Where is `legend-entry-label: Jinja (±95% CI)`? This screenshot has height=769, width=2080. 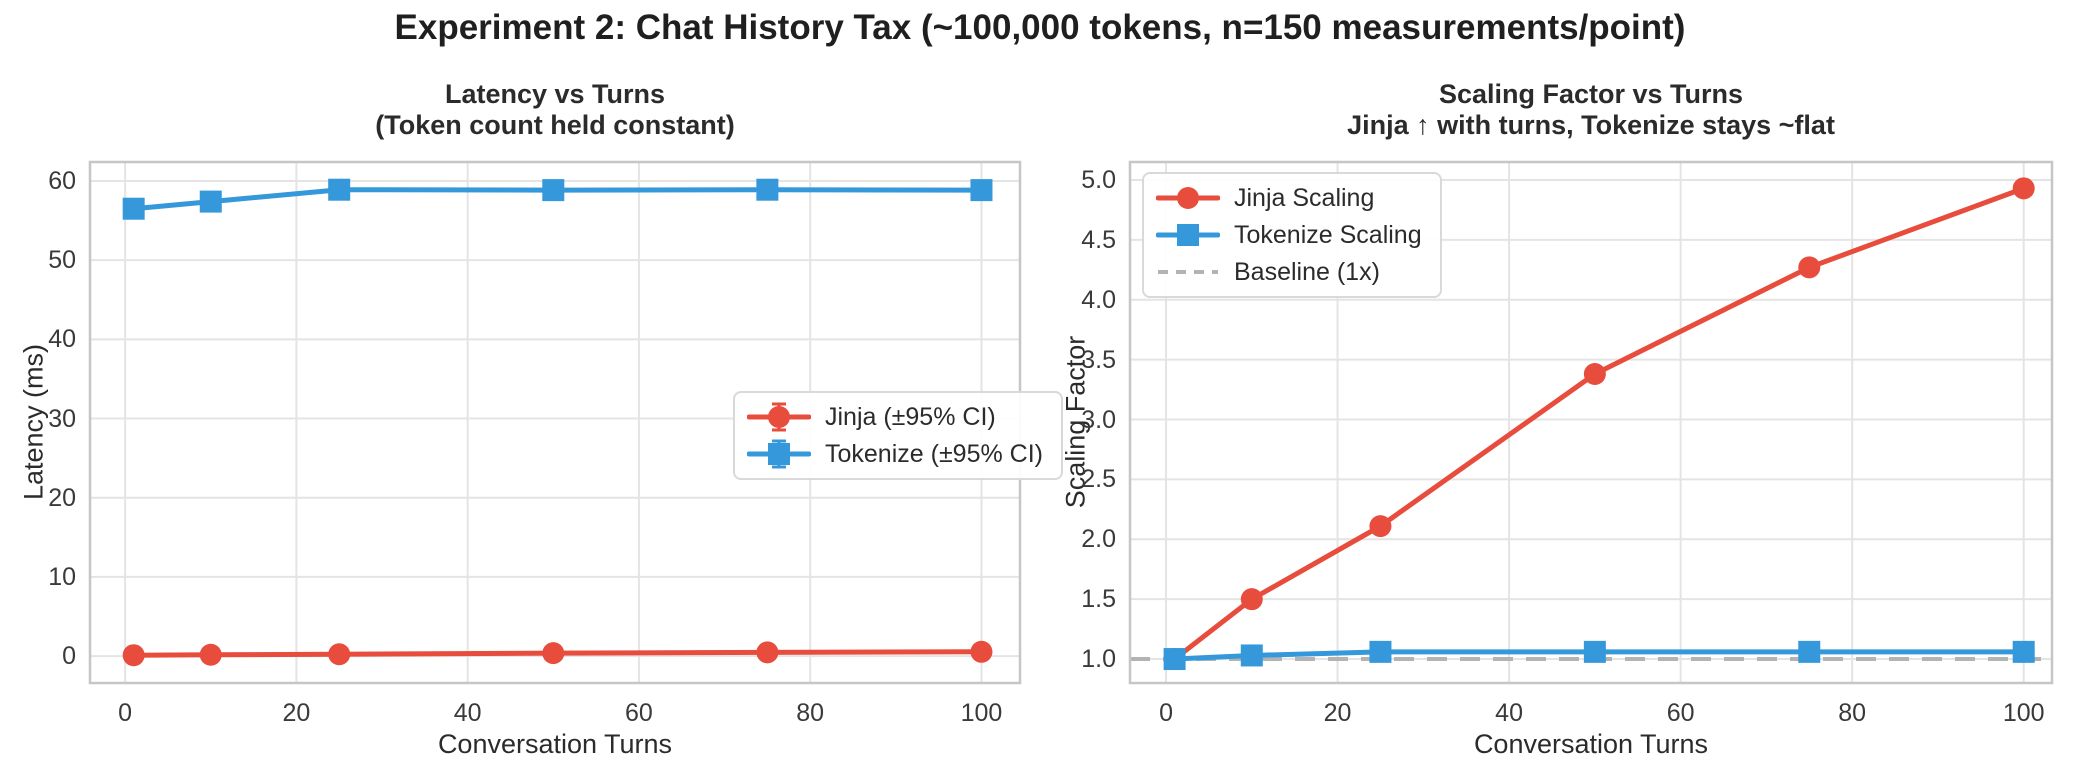
legend-entry-label: Jinja (±95% CI) is located at coordinates (910, 416).